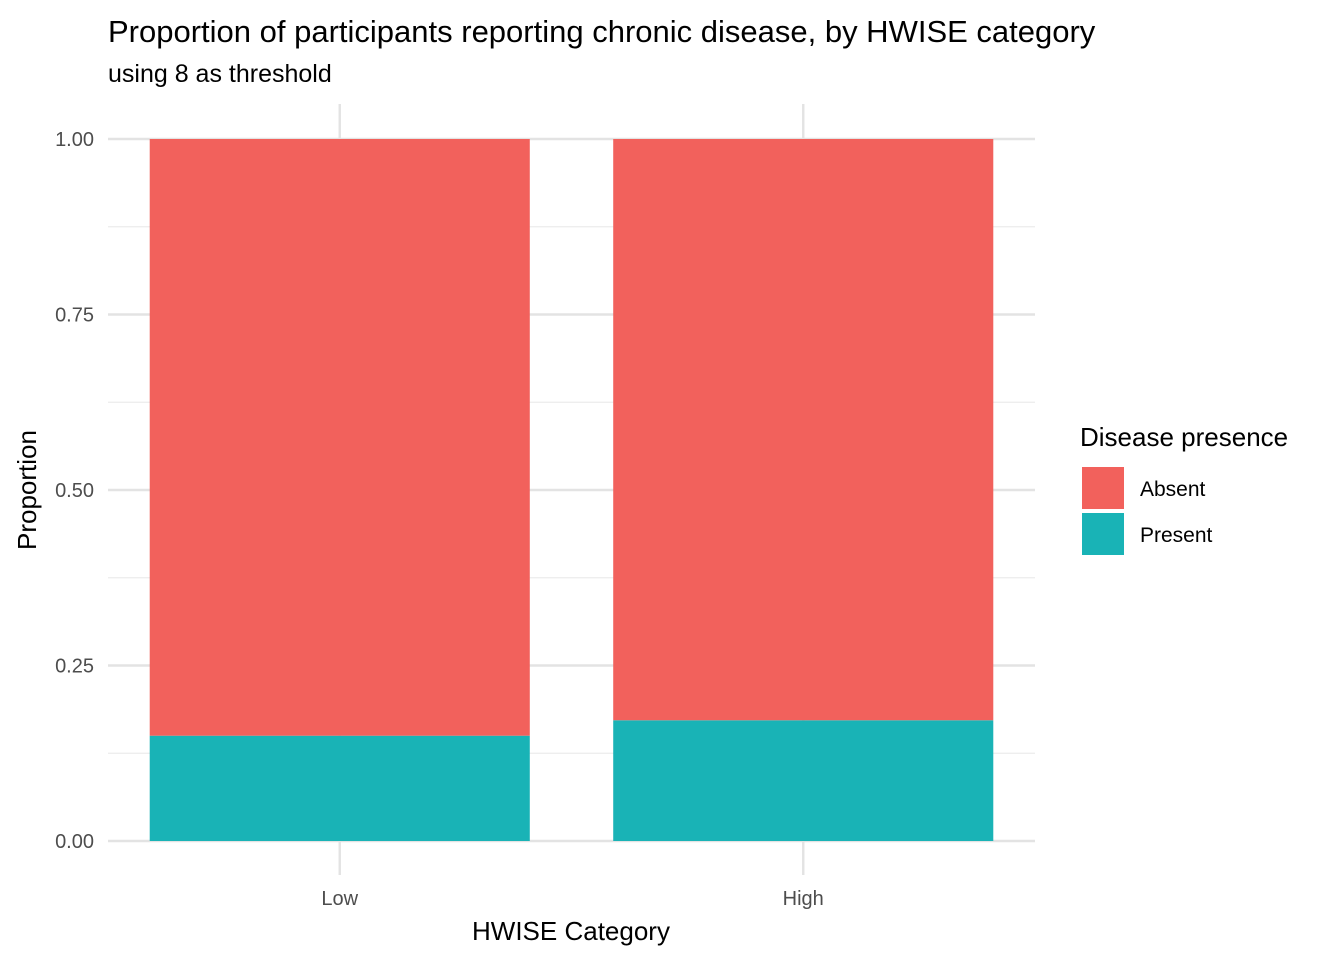  What do you see at coordinates (74, 667) in the screenshot?
I see `y-tick-label: 0.25` at bounding box center [74, 667].